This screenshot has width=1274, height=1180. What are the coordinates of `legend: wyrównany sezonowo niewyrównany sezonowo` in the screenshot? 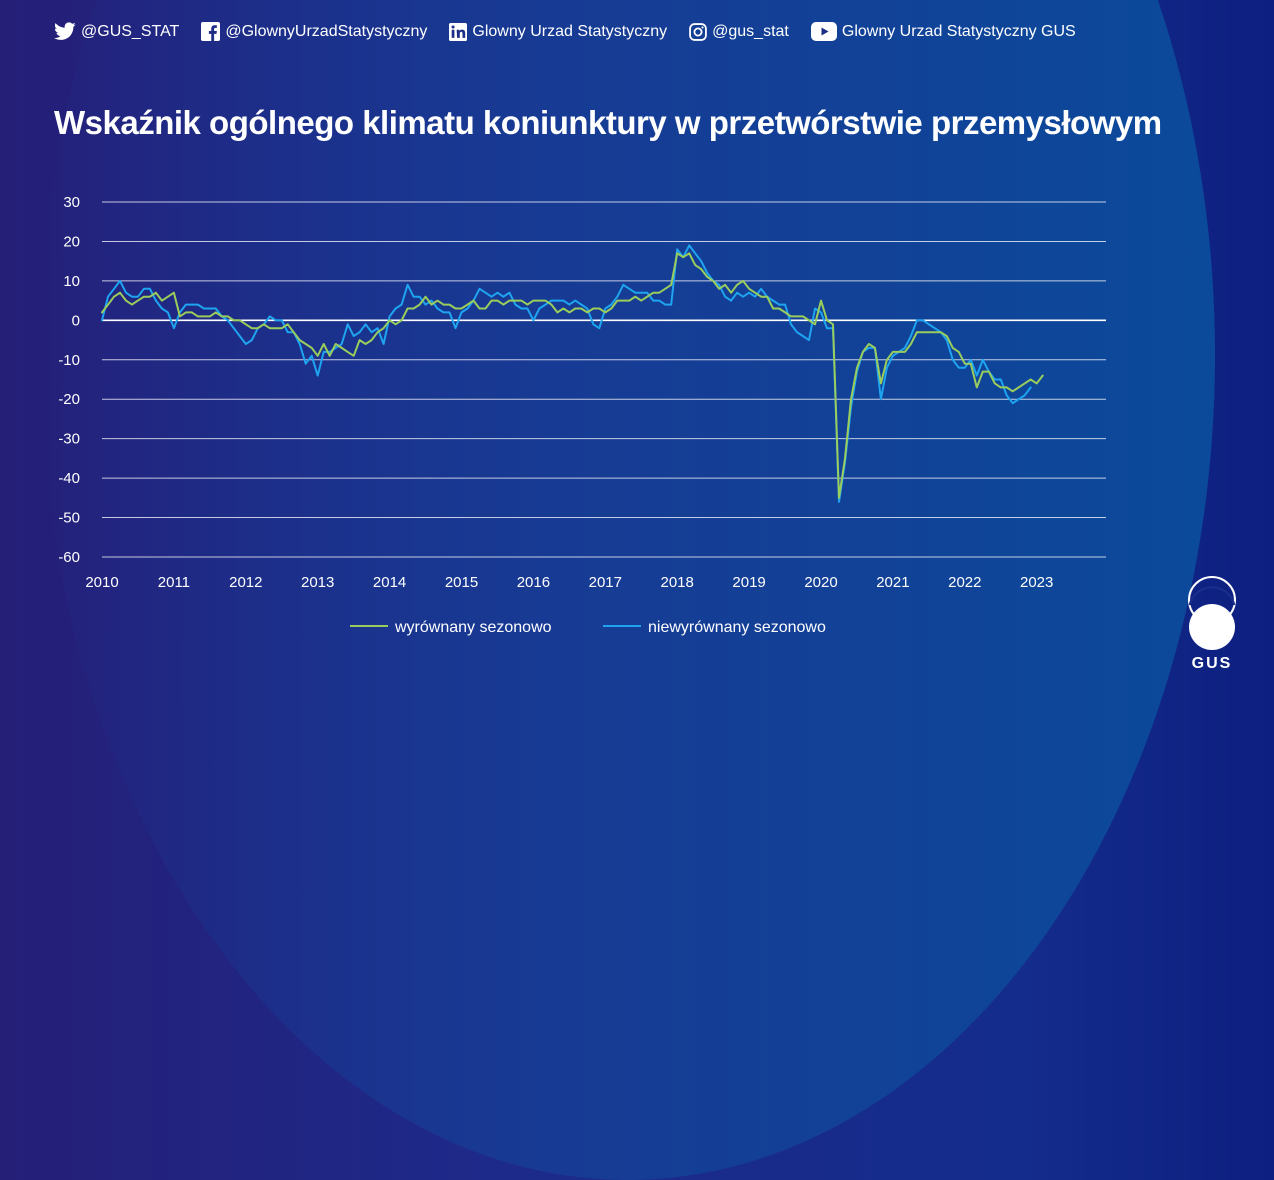 It's located at (588, 627).